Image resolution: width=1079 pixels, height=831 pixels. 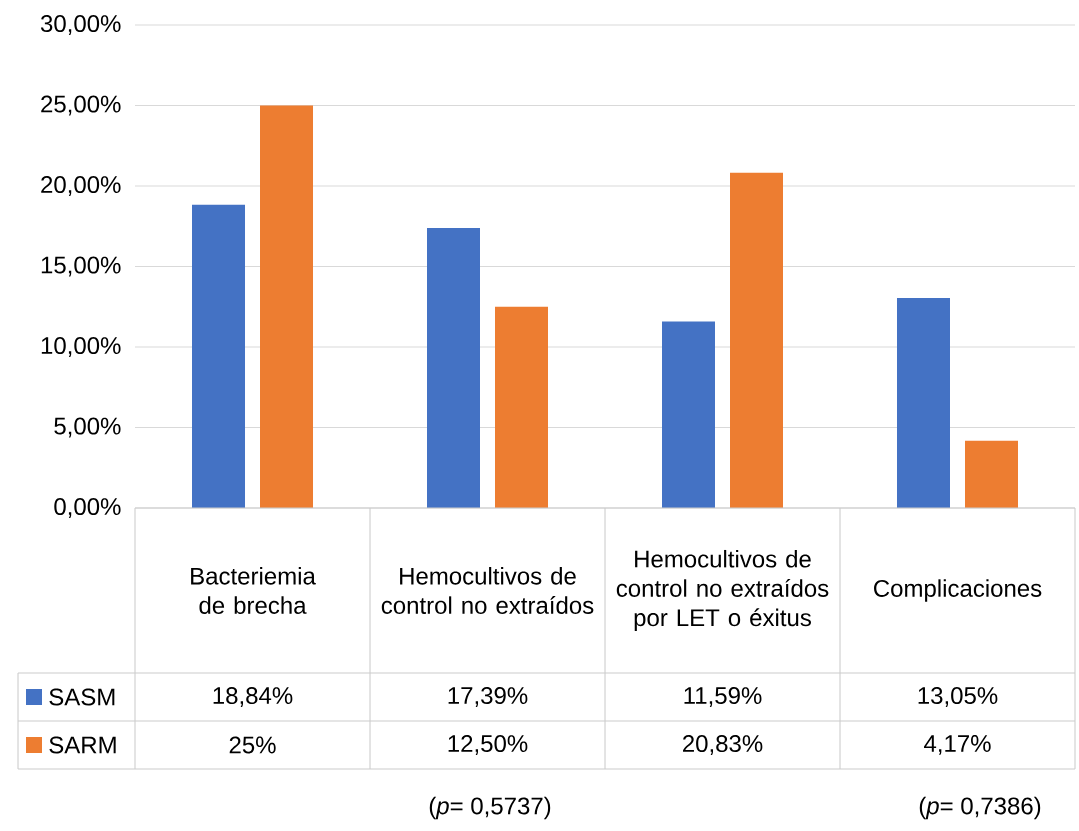 I want to click on legend-label: SASM, so click(x=82, y=697).